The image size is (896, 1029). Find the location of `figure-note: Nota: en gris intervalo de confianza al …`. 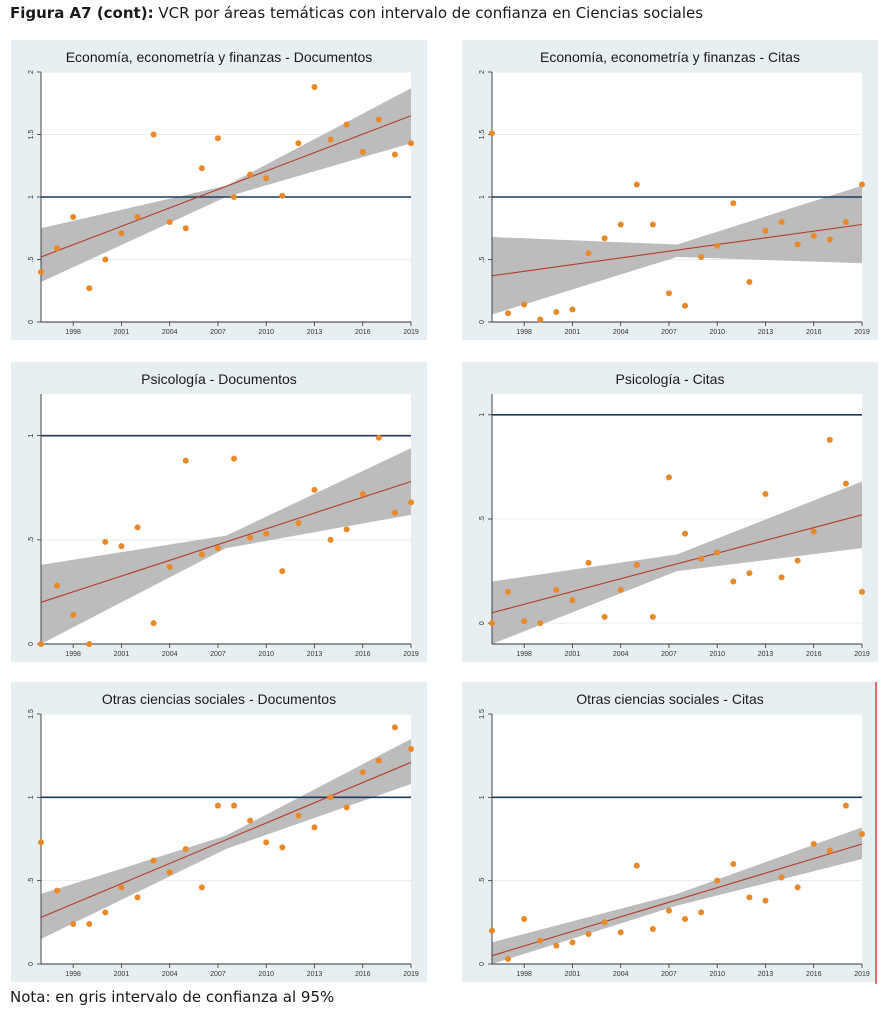

figure-note: Nota: en gris intervalo de confianza al … is located at coordinates (172, 997).